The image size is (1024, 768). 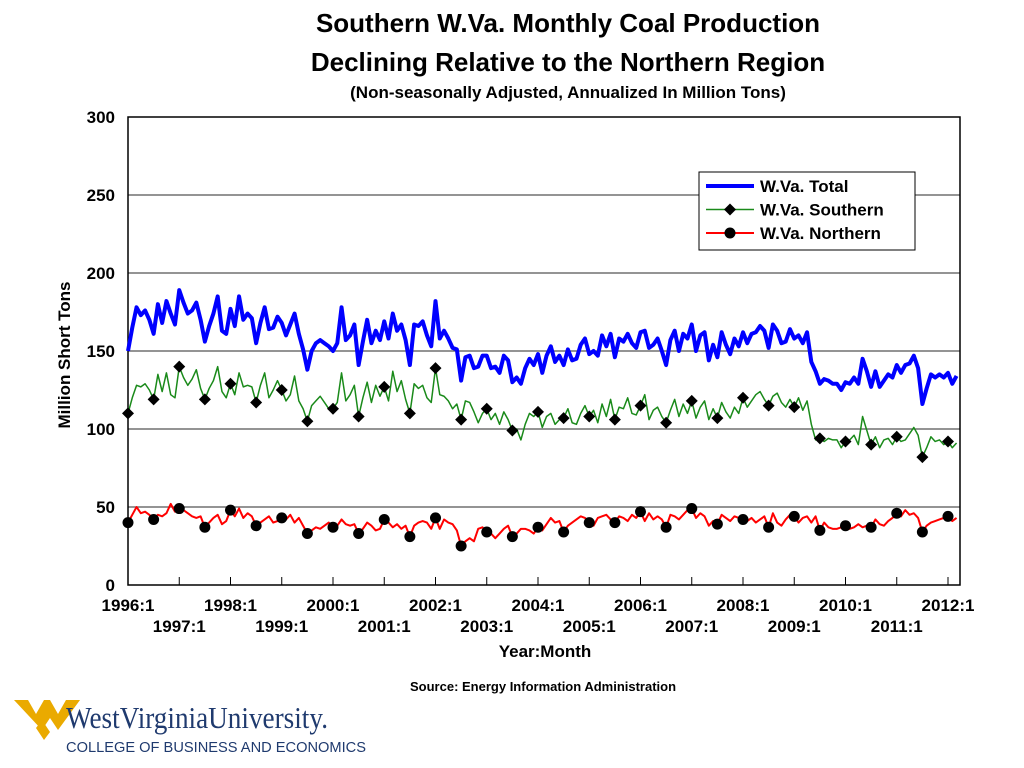 I want to click on x-tick-label: 2007:1, so click(x=691, y=626).